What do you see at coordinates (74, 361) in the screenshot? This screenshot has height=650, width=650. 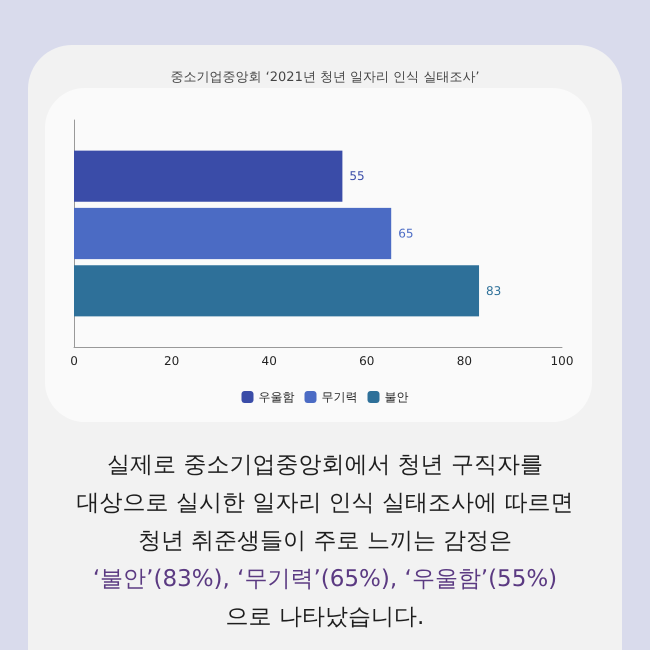 I see `x-tick-label: 0` at bounding box center [74, 361].